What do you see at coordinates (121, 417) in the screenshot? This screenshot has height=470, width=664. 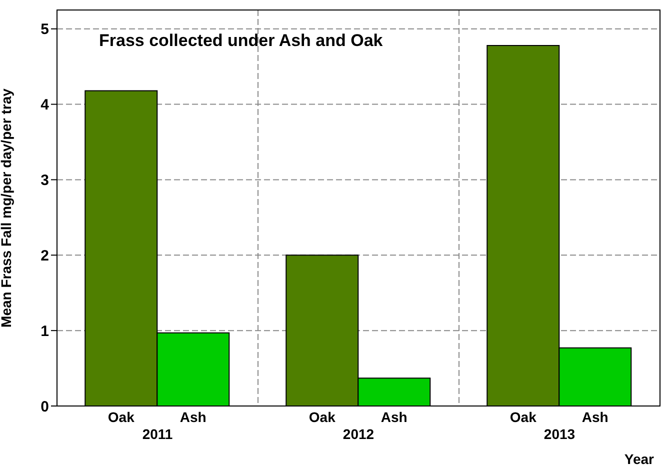 I see `series-label: Oak` at bounding box center [121, 417].